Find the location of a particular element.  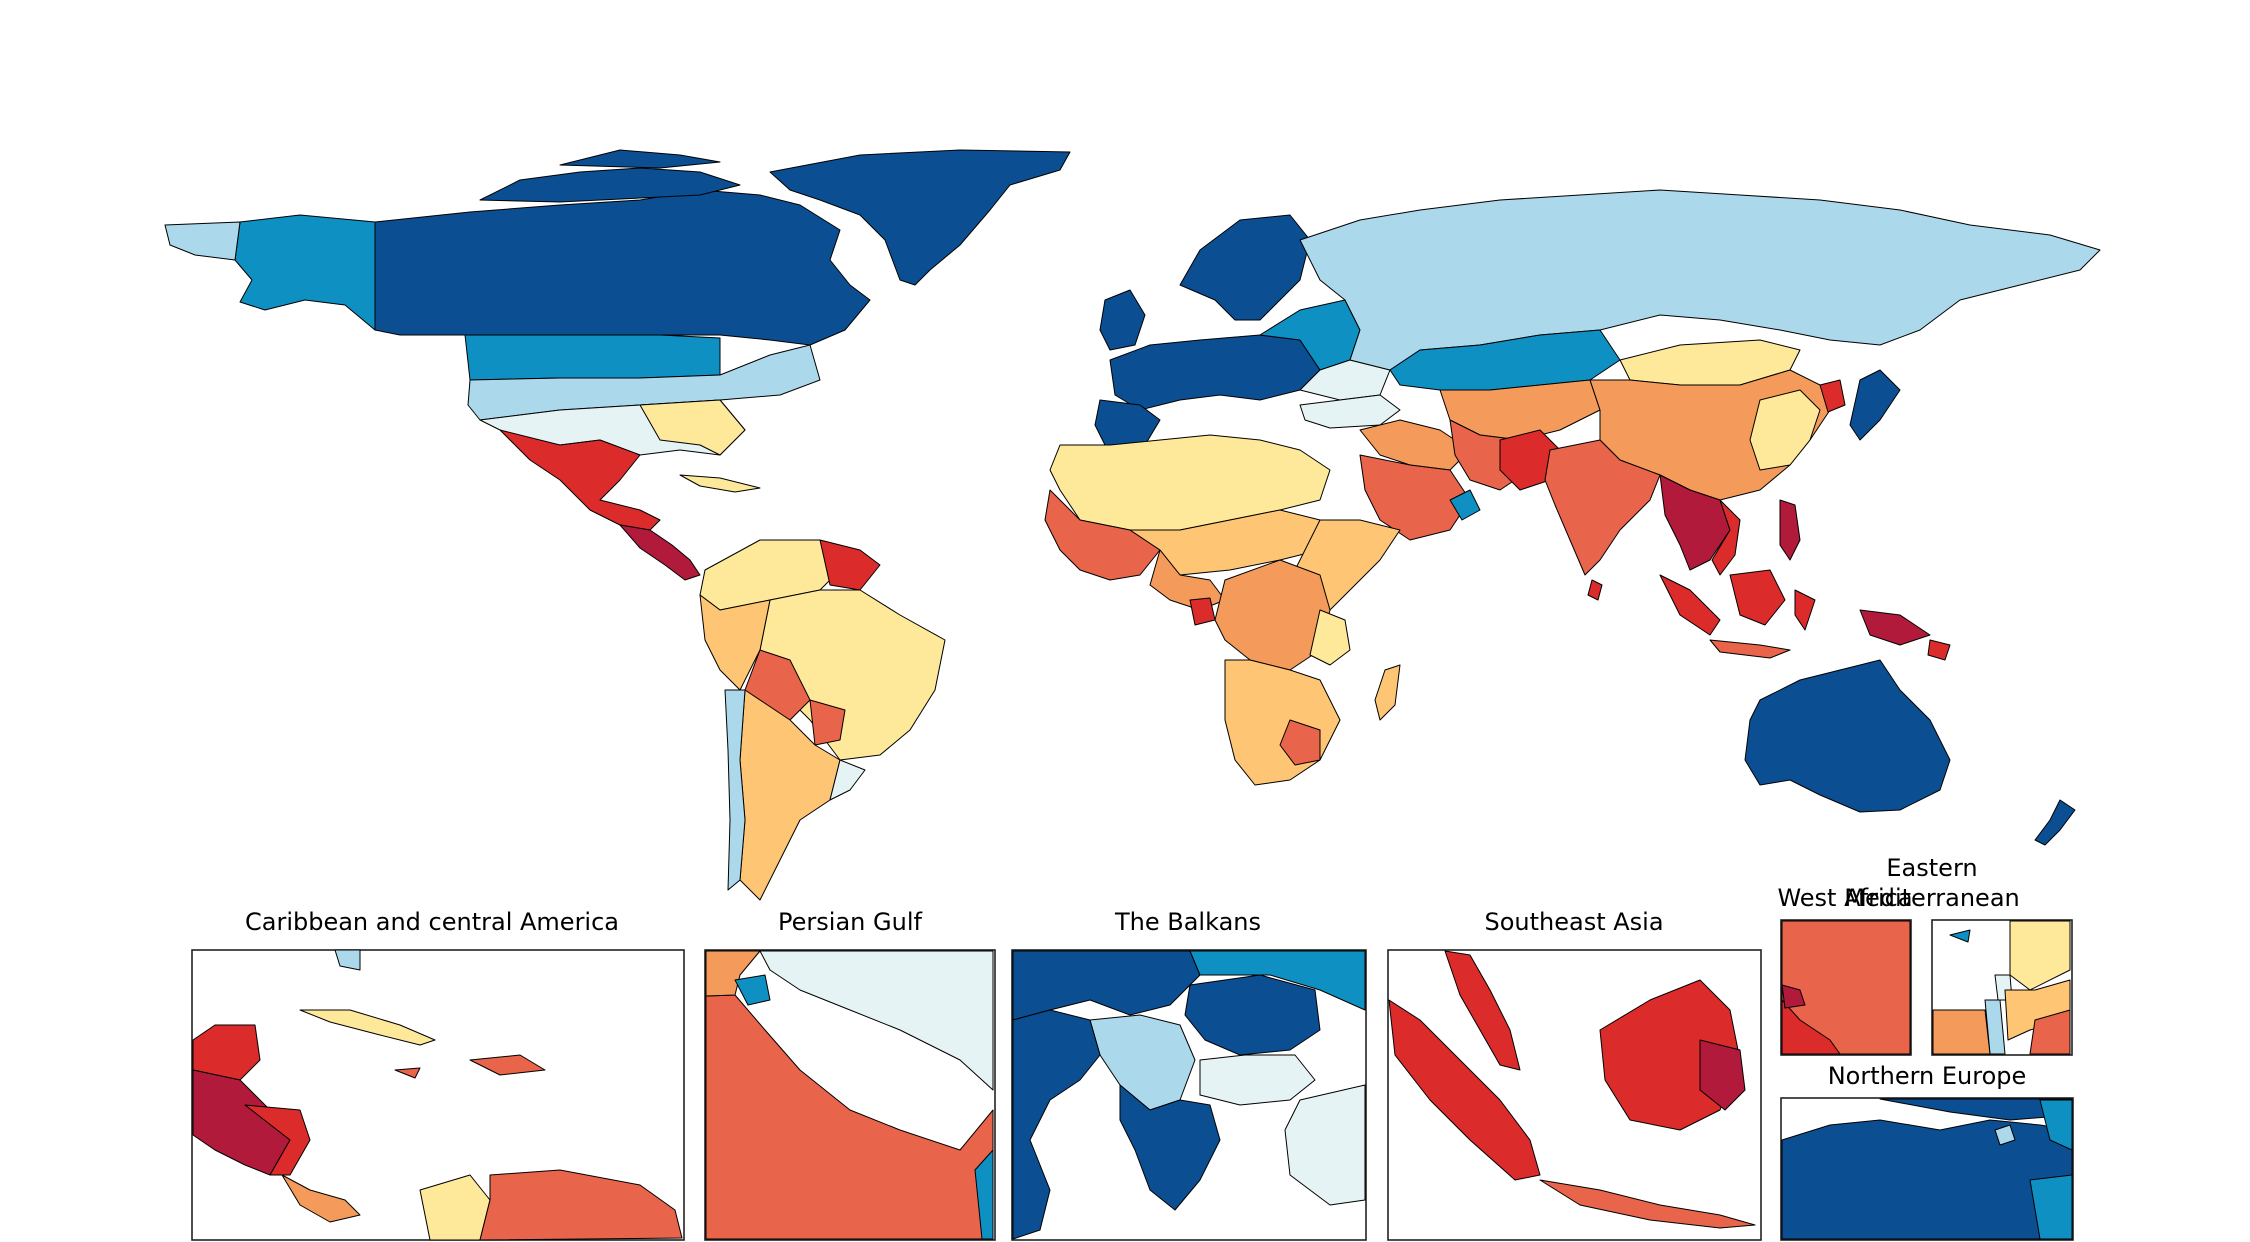

region-sri-lanka is located at coordinates (1595, 590).